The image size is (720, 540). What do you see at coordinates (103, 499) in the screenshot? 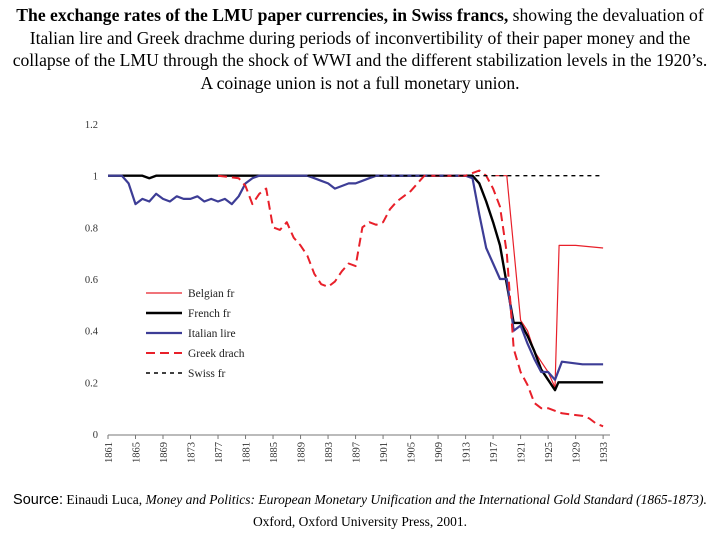
I see `source-author: Einaudi Luca,` at bounding box center [103, 499].